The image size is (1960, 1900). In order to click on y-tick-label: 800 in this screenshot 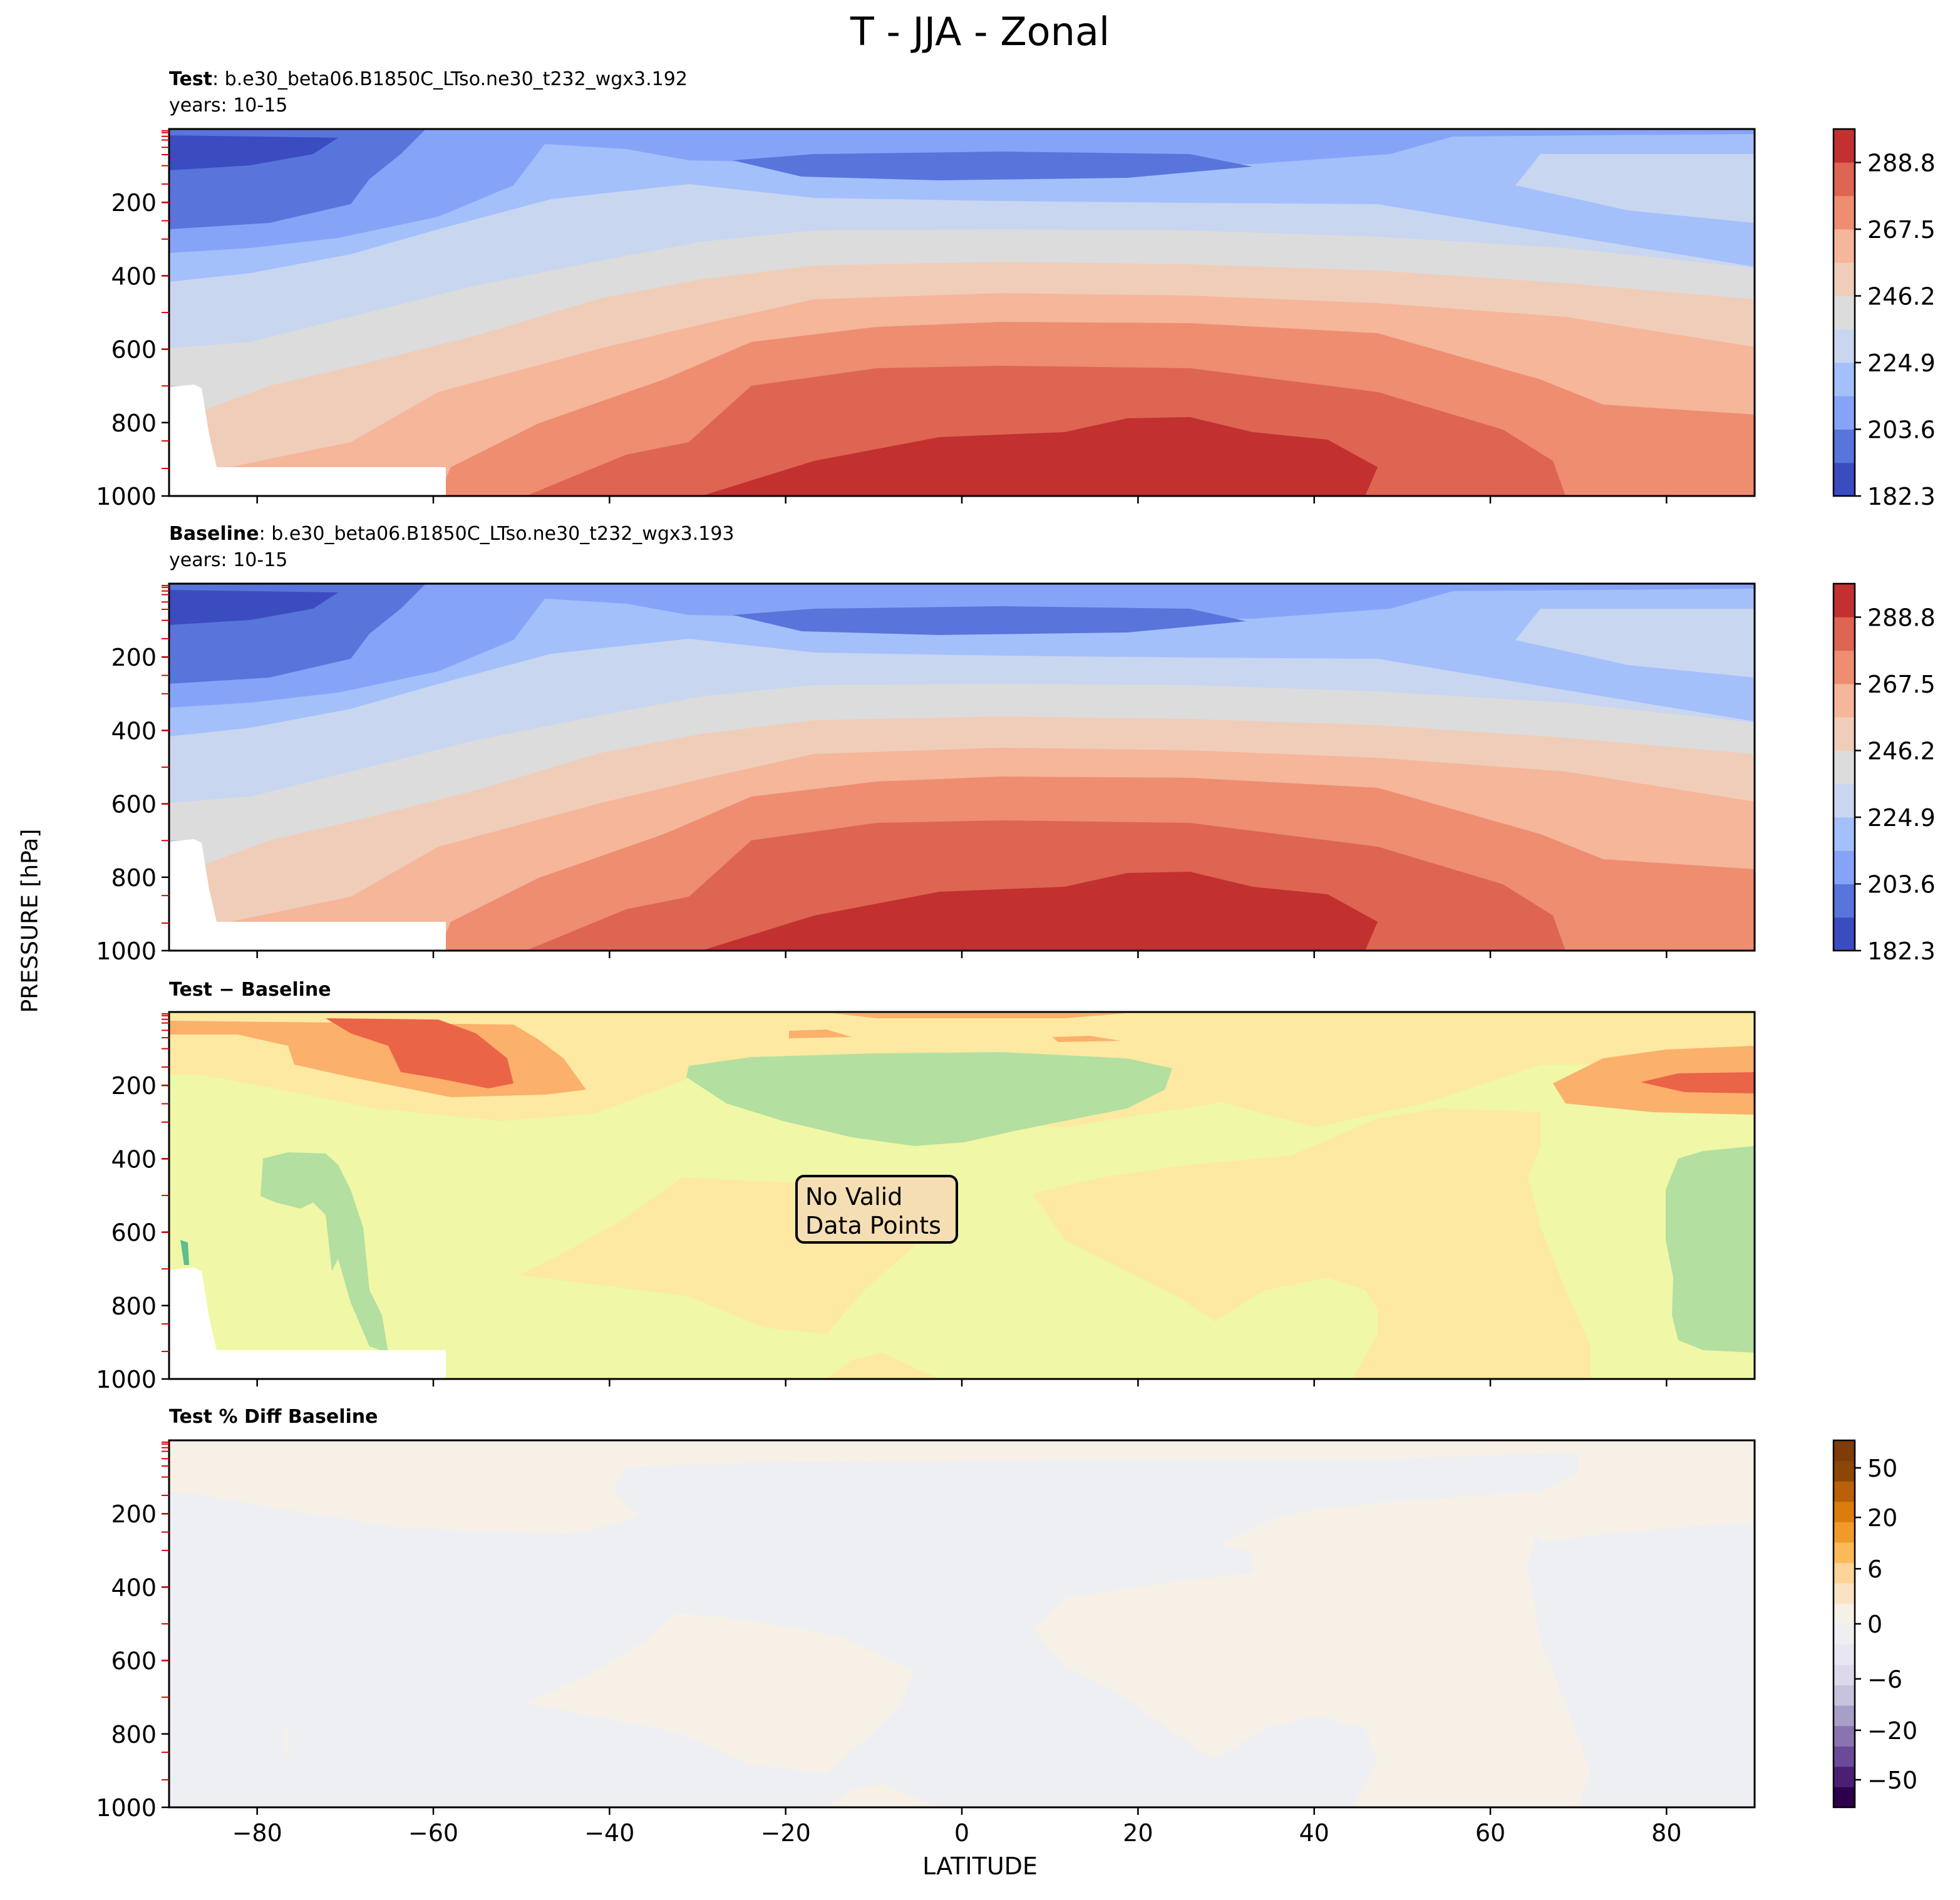, I will do `click(134, 1734)`.